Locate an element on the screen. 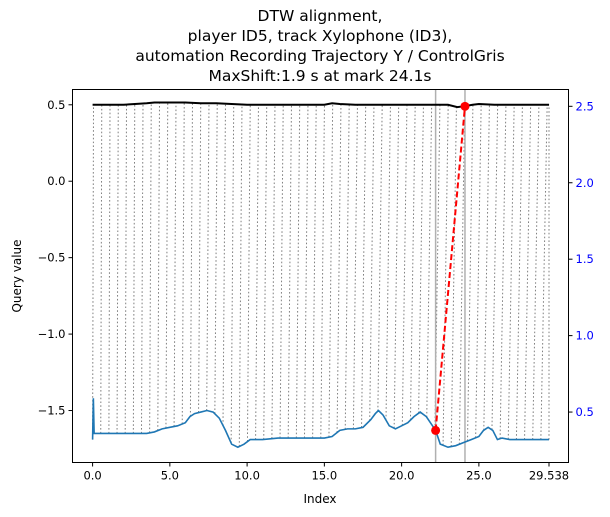 The height and width of the screenshot is (517, 610). max-shift-line is located at coordinates (450, 268).